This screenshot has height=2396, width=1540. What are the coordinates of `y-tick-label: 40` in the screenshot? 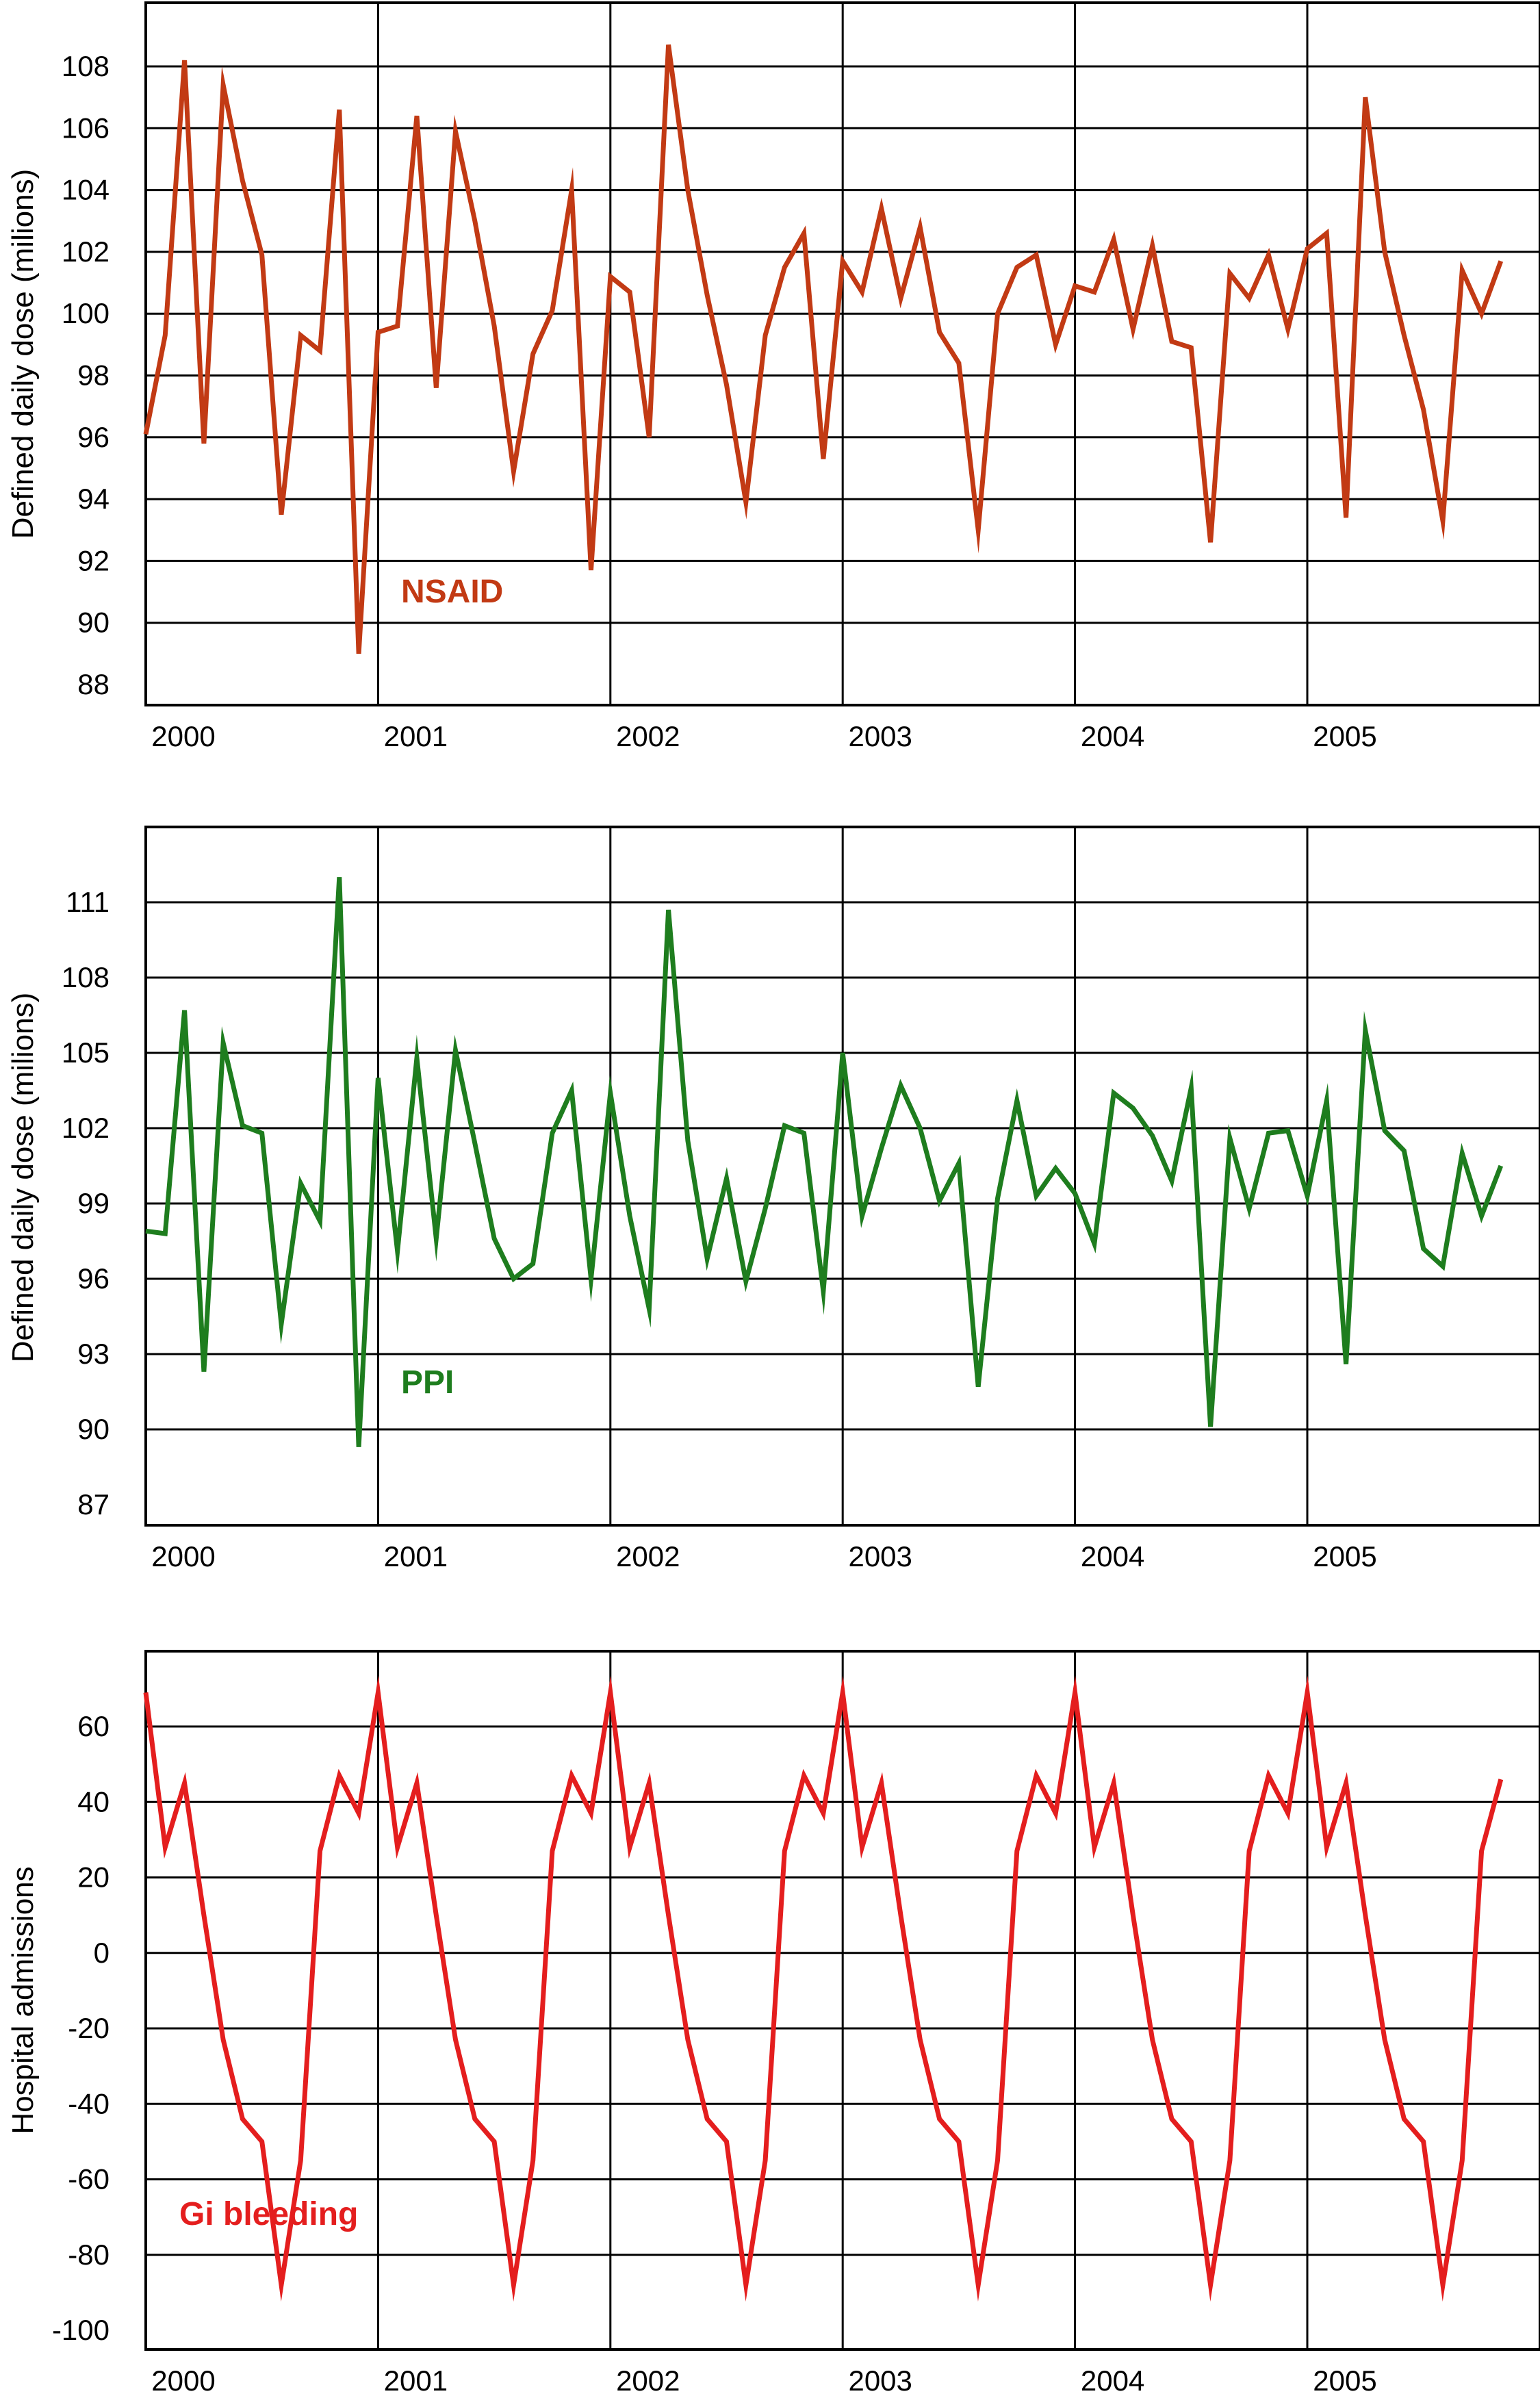 It's located at (93, 1801).